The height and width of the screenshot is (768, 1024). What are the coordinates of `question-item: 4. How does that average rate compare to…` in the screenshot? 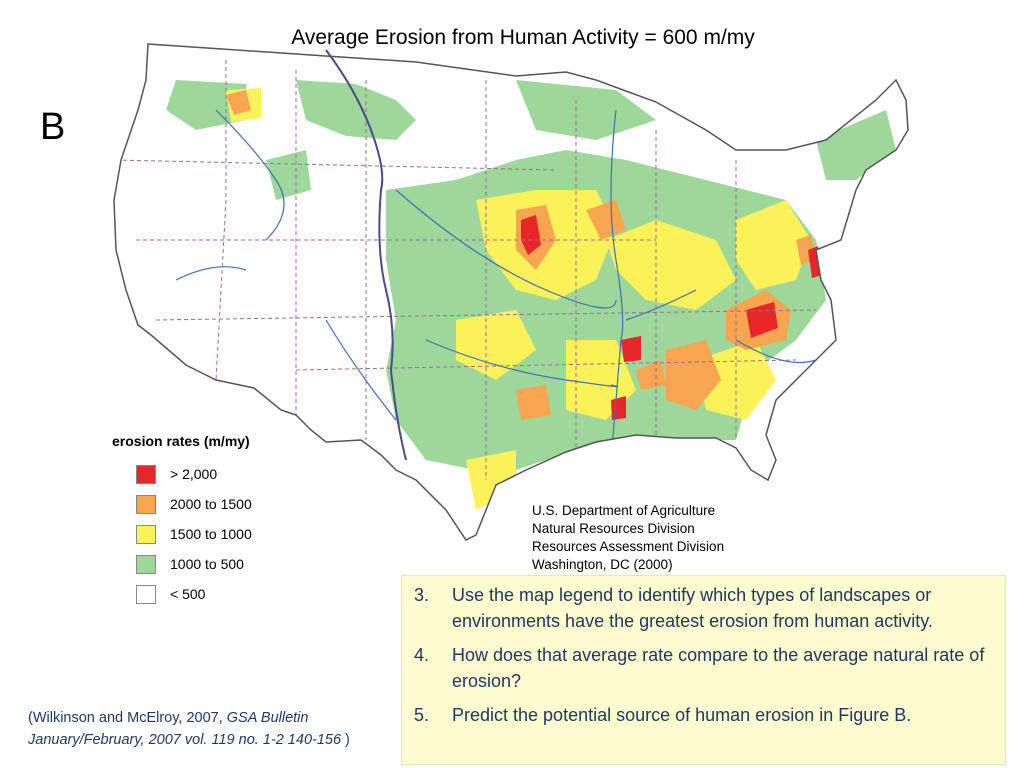 It's located at (702, 668).